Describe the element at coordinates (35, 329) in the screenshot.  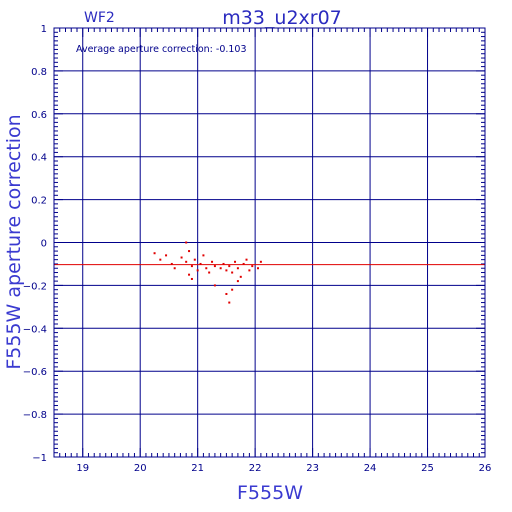
I see `y-tick-label: −0.4` at that location.